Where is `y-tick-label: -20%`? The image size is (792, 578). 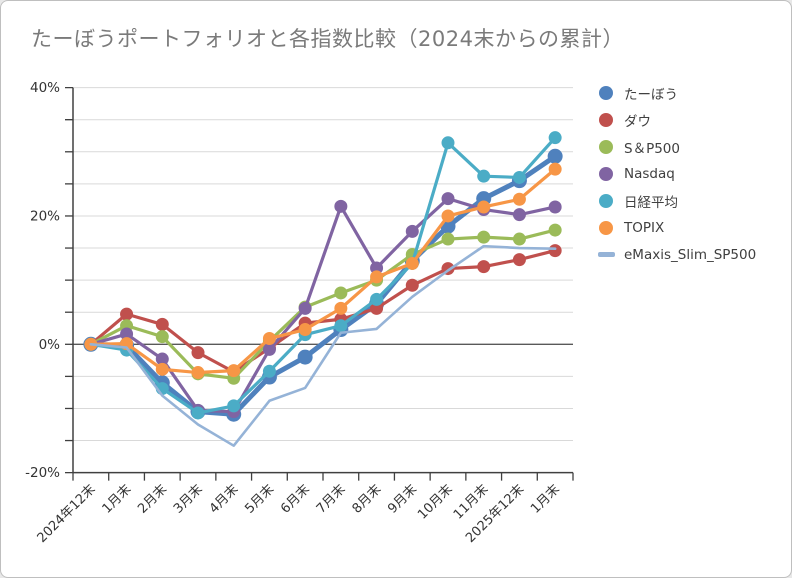 y-tick-label: -20% is located at coordinates (42, 473).